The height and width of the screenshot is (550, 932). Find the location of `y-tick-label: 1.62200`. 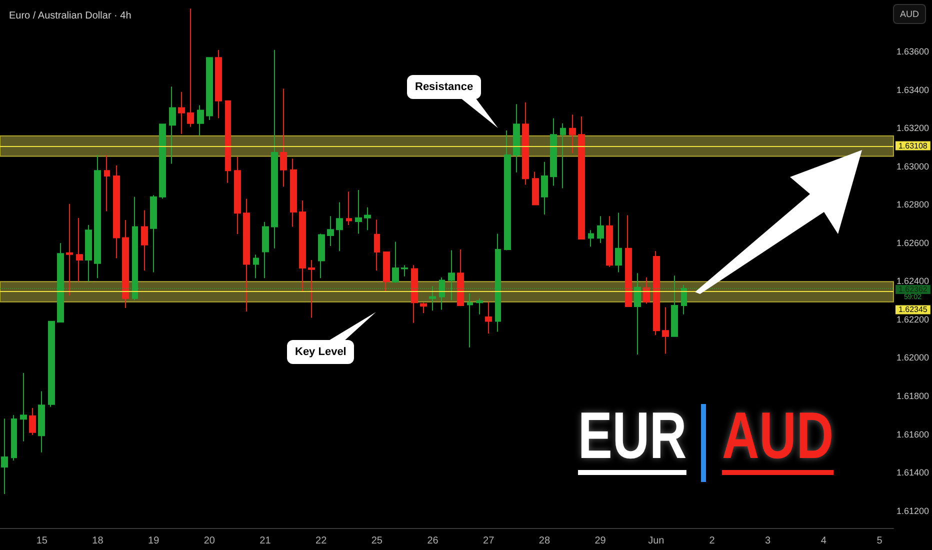

y-tick-label: 1.62200 is located at coordinates (913, 319).